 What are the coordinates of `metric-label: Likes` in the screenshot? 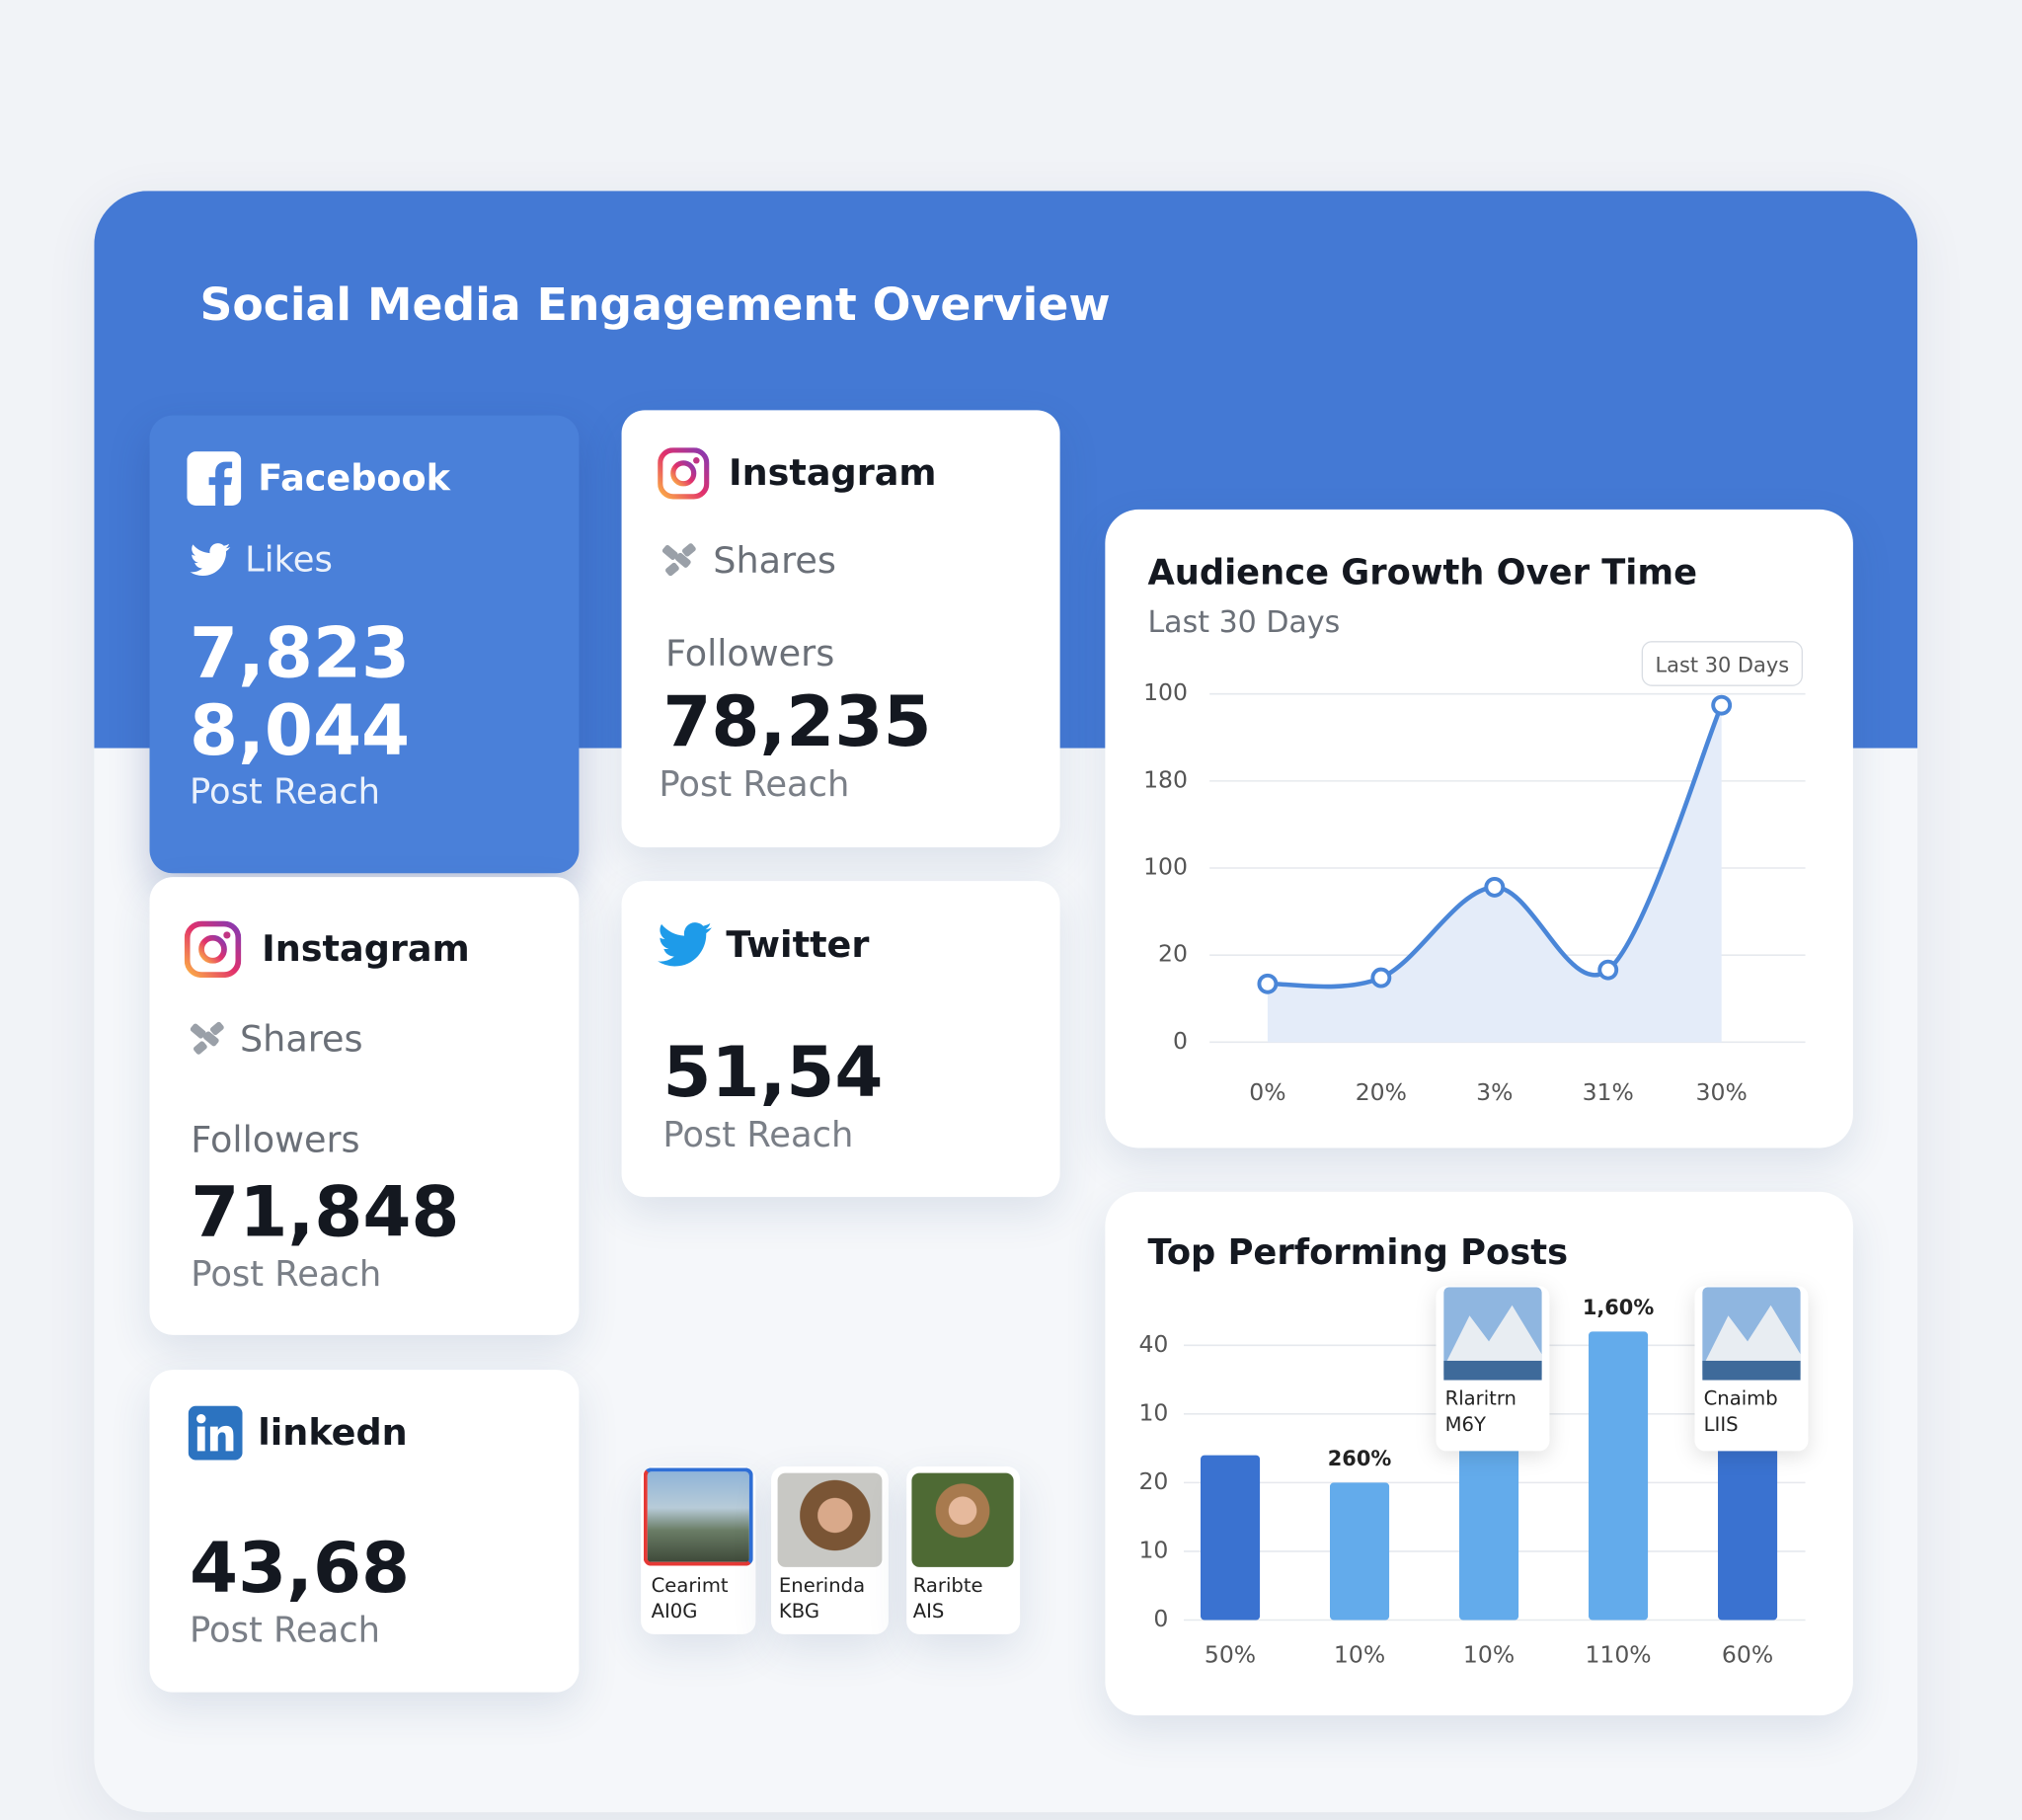 It's located at (289, 560).